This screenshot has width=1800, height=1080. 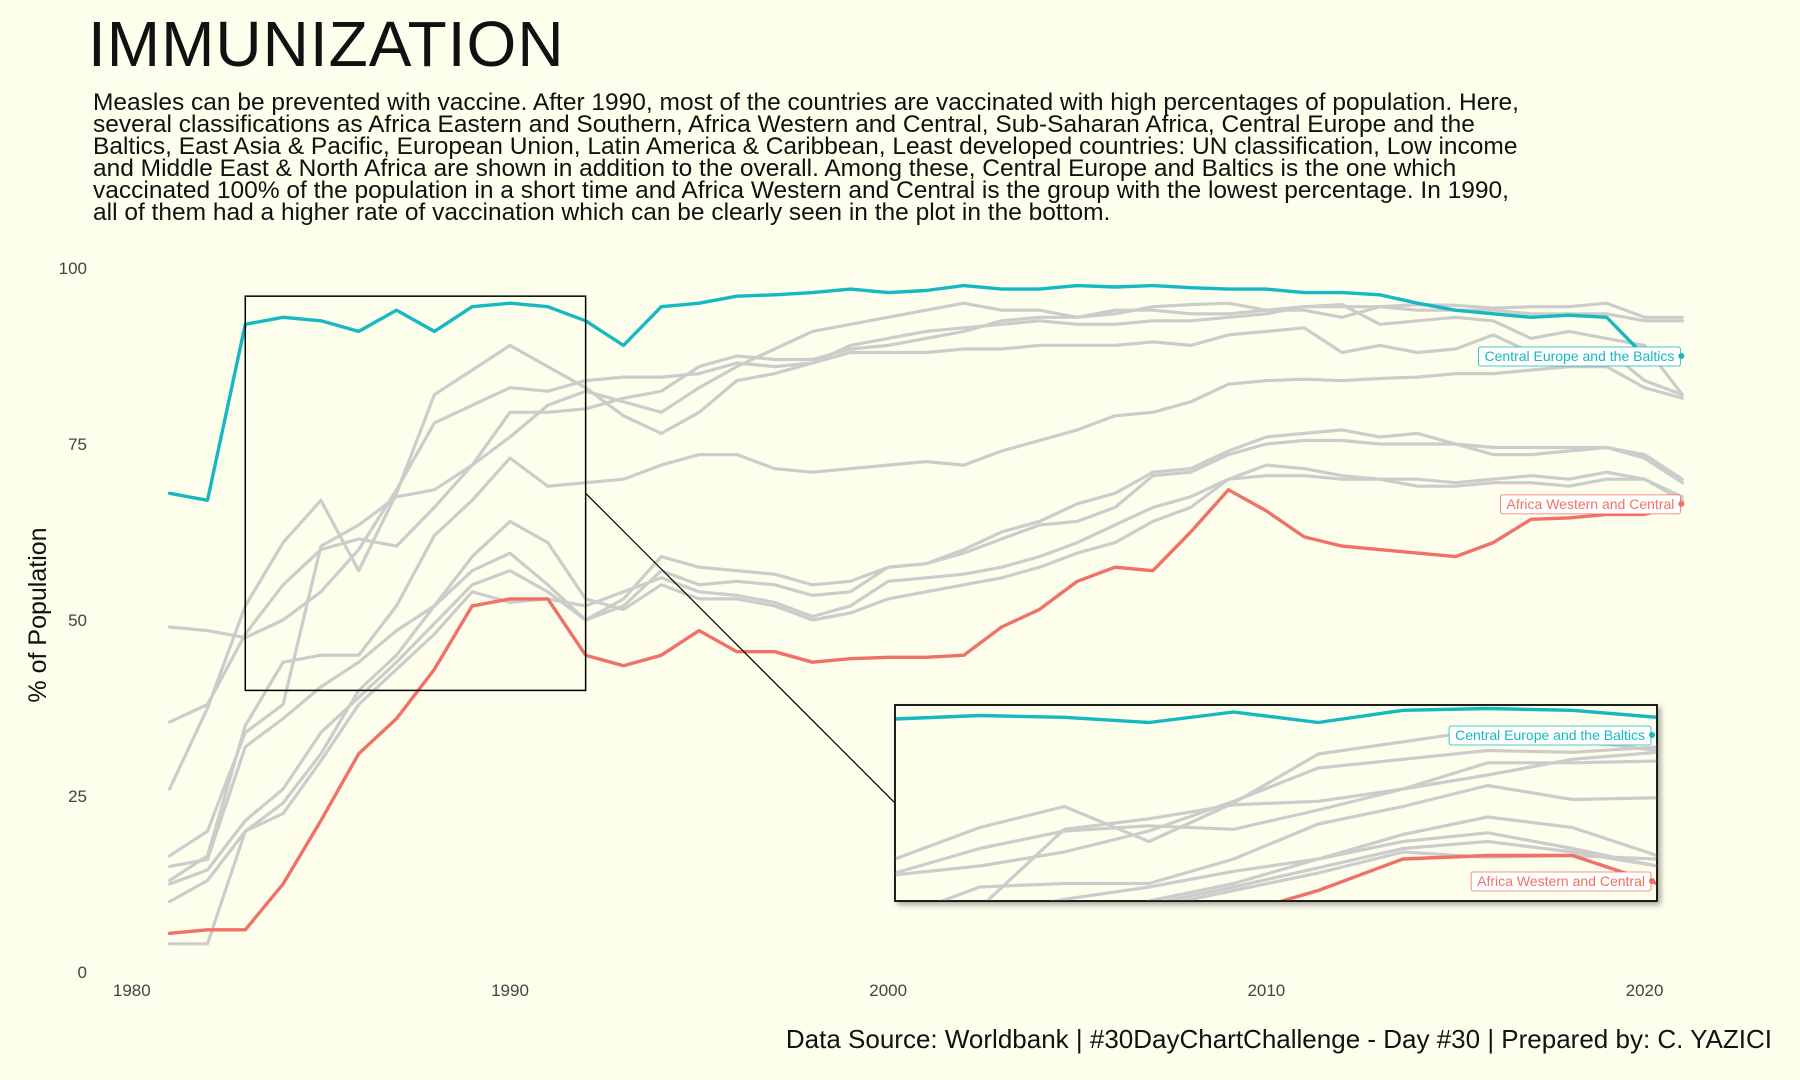 What do you see at coordinates (77, 620) in the screenshot?
I see `y-tick-label-50: 50` at bounding box center [77, 620].